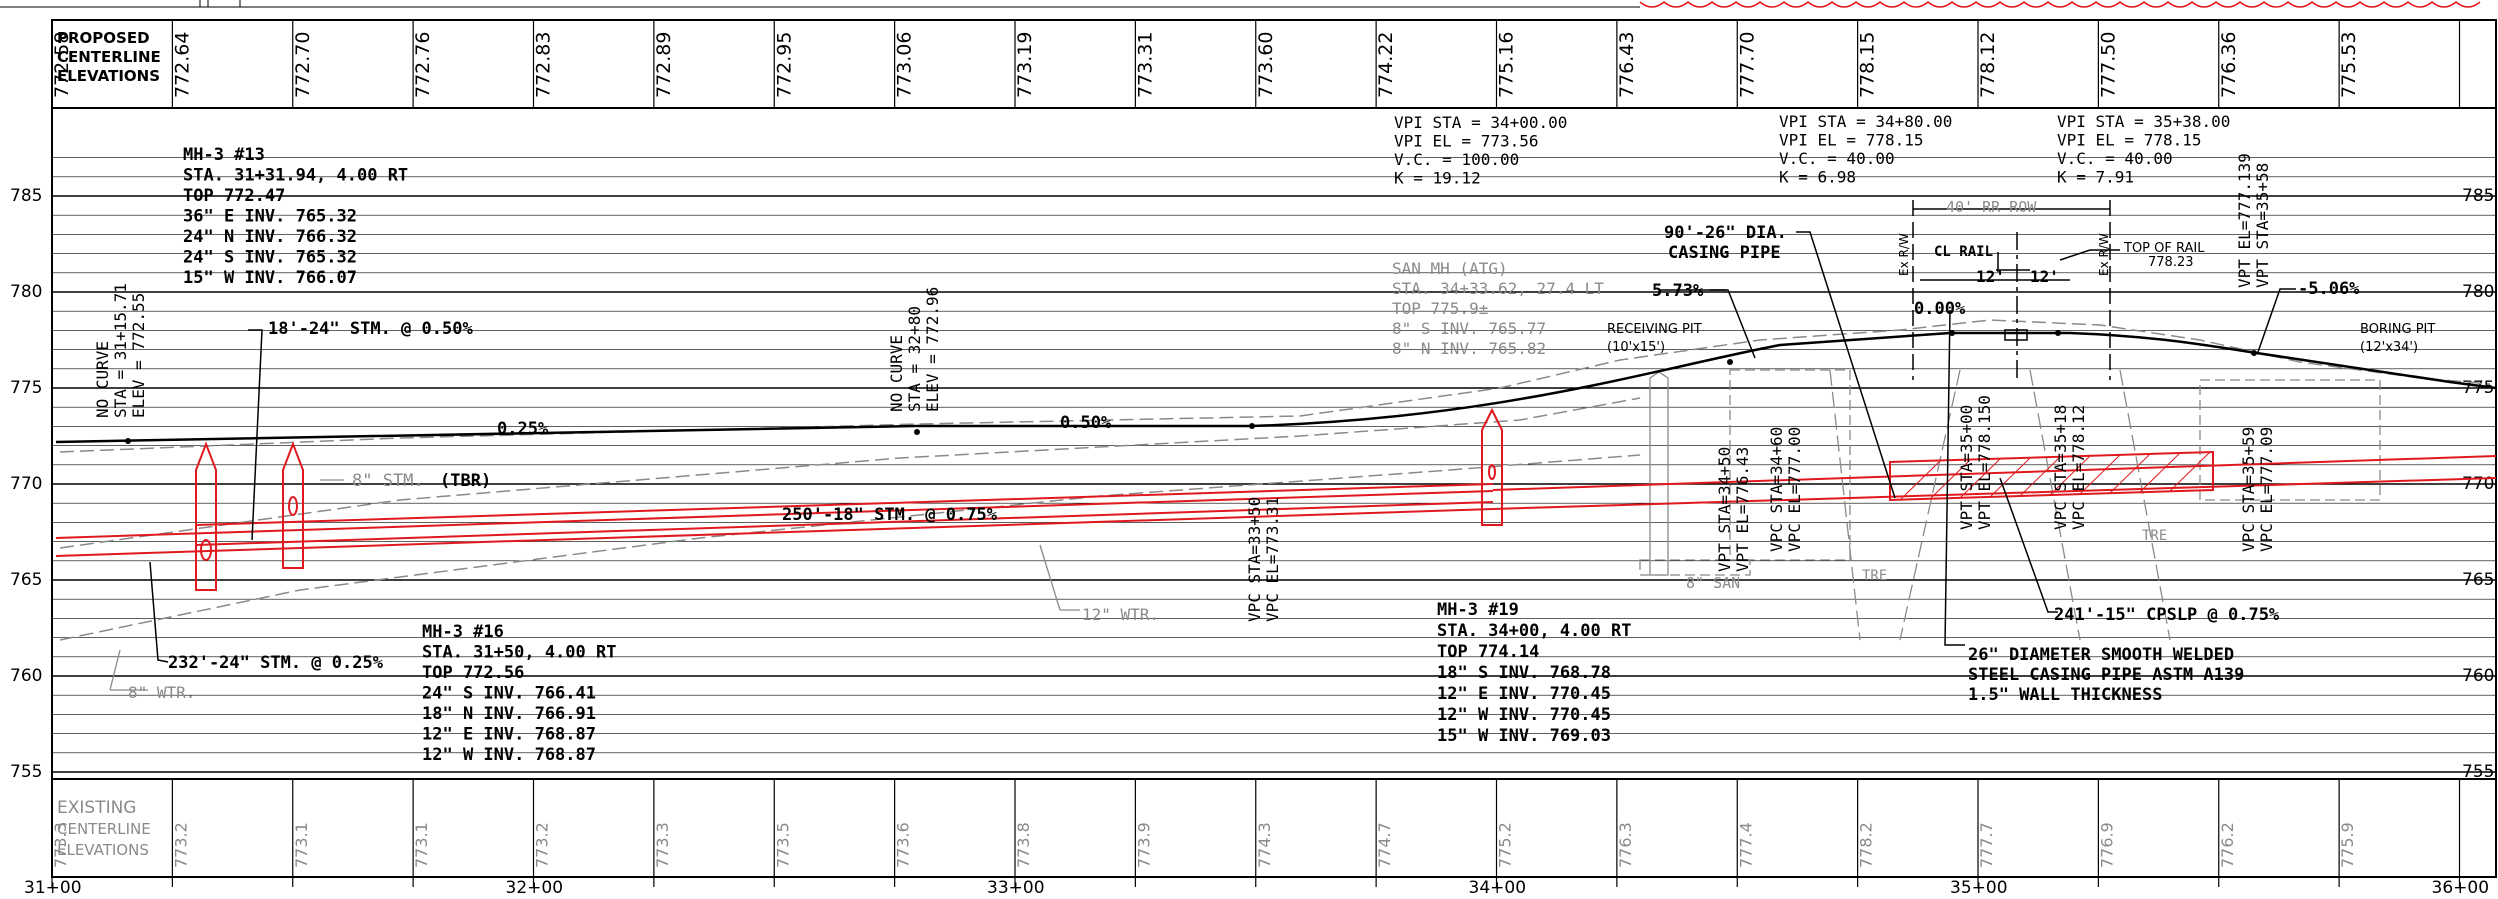  Describe the element at coordinates (1724, 509) in the screenshot. I see `vpt-34-note: VPT STA=34+50` at that location.